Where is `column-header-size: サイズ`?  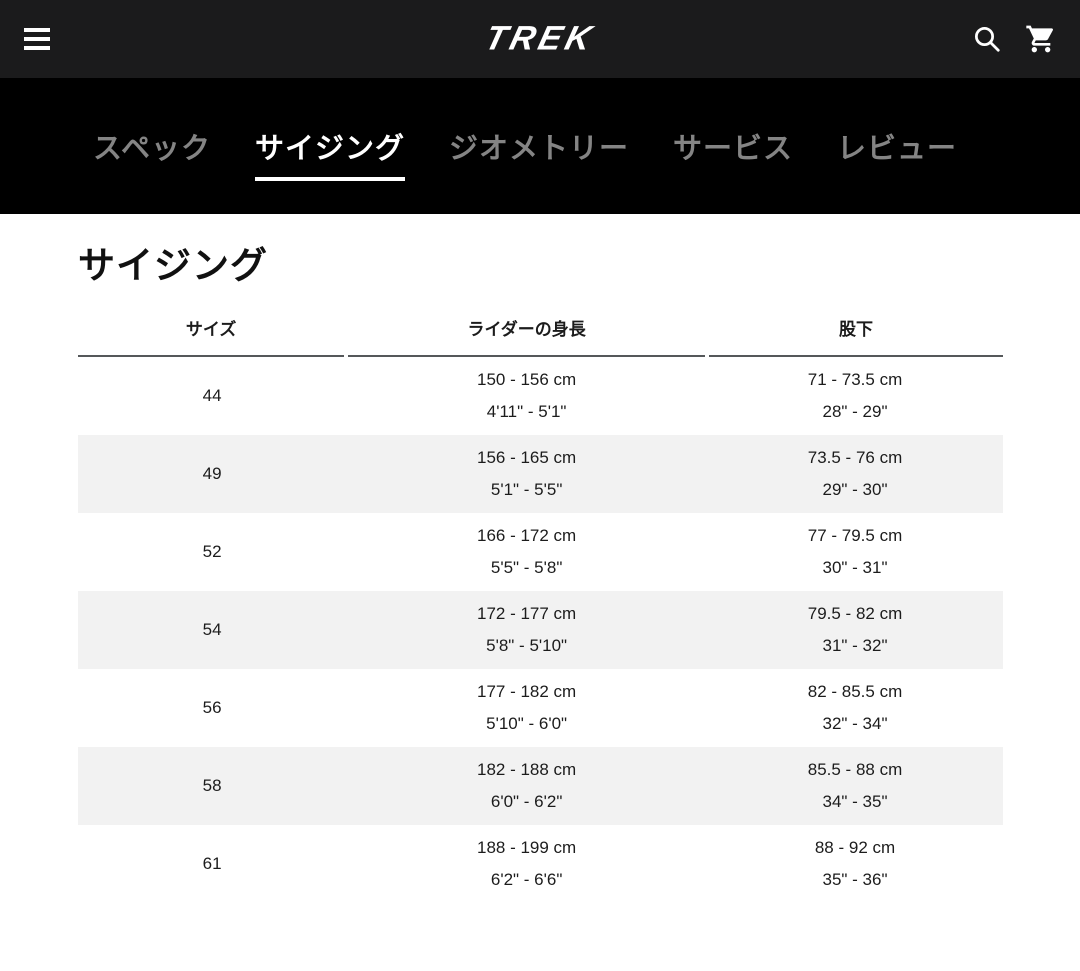
column-header-size: サイズ is located at coordinates (212, 328).